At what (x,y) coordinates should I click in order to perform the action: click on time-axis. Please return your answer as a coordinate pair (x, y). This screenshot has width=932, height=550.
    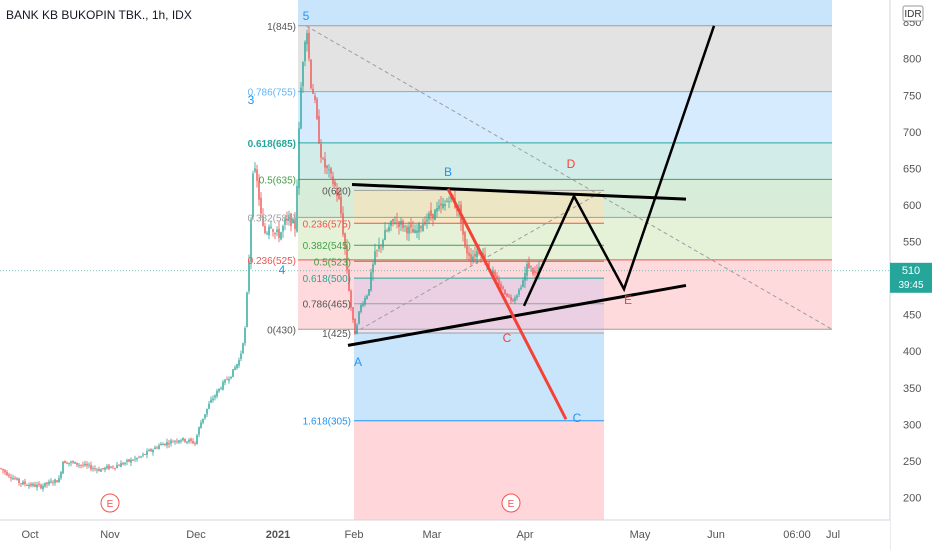
    Looking at the image, I should click on (445, 535).